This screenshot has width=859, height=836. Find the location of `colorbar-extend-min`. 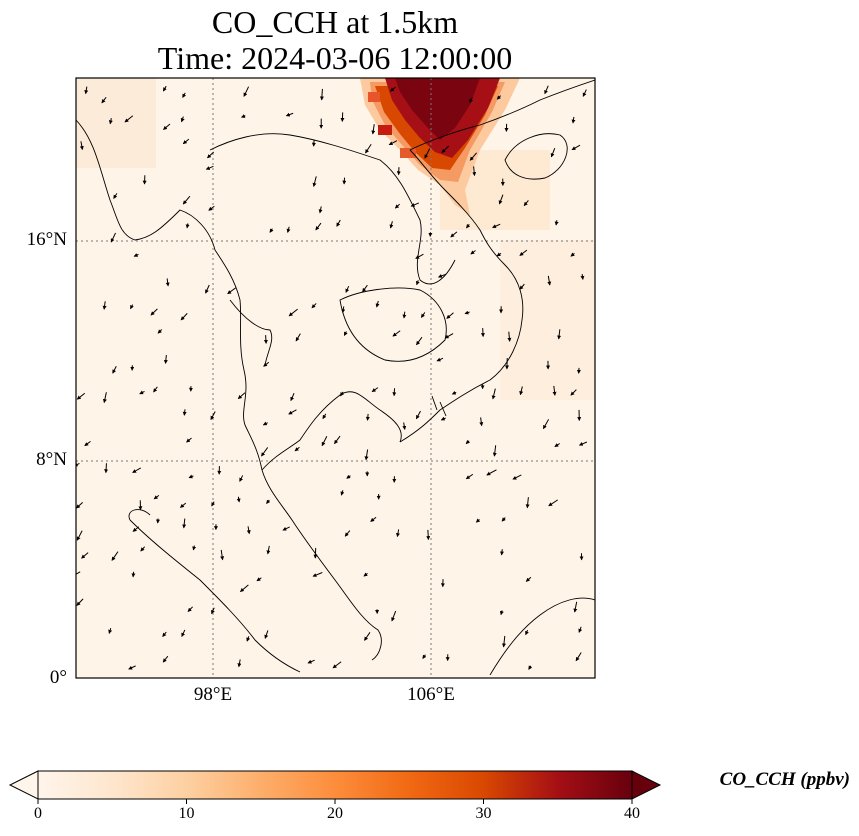

colorbar-extend-min is located at coordinates (23, 785).